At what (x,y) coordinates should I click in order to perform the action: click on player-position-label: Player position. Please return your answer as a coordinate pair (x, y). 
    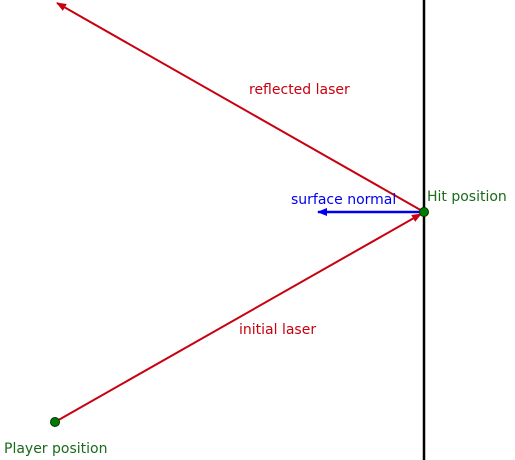
    Looking at the image, I should click on (55, 449).